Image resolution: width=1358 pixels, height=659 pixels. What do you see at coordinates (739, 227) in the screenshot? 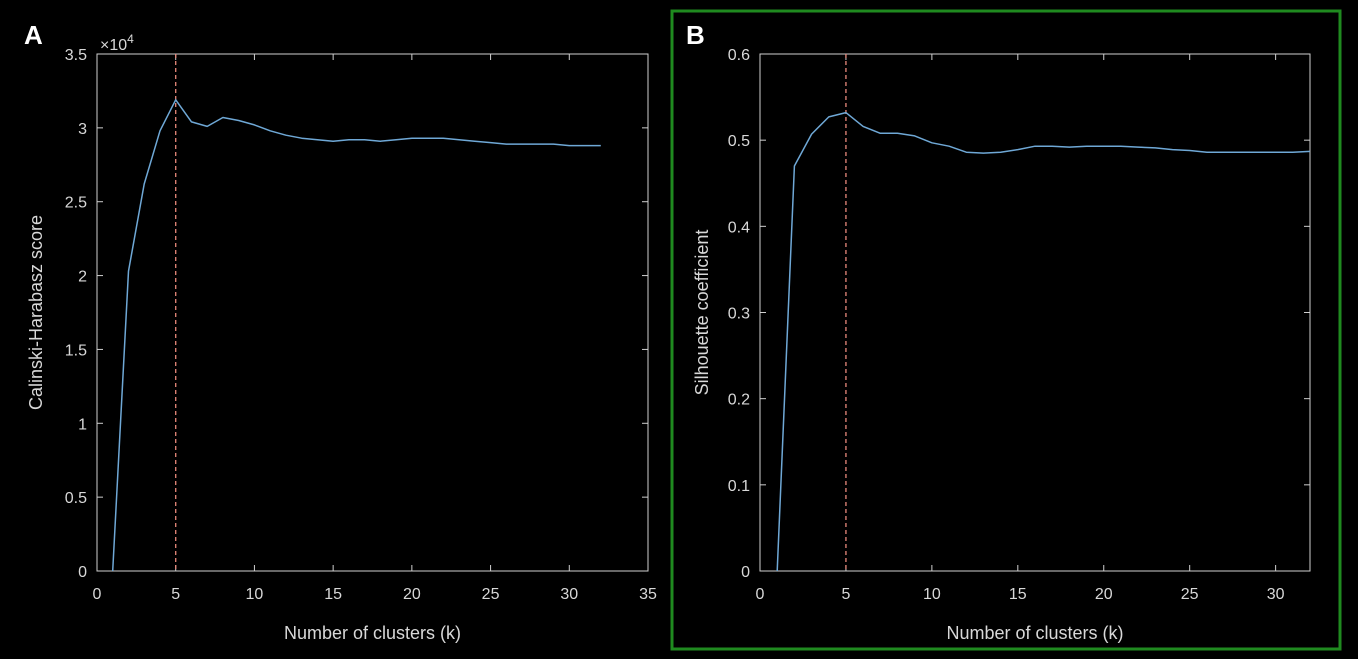
I see `panel-b-y-tick-label-4: 0.4` at bounding box center [739, 227].